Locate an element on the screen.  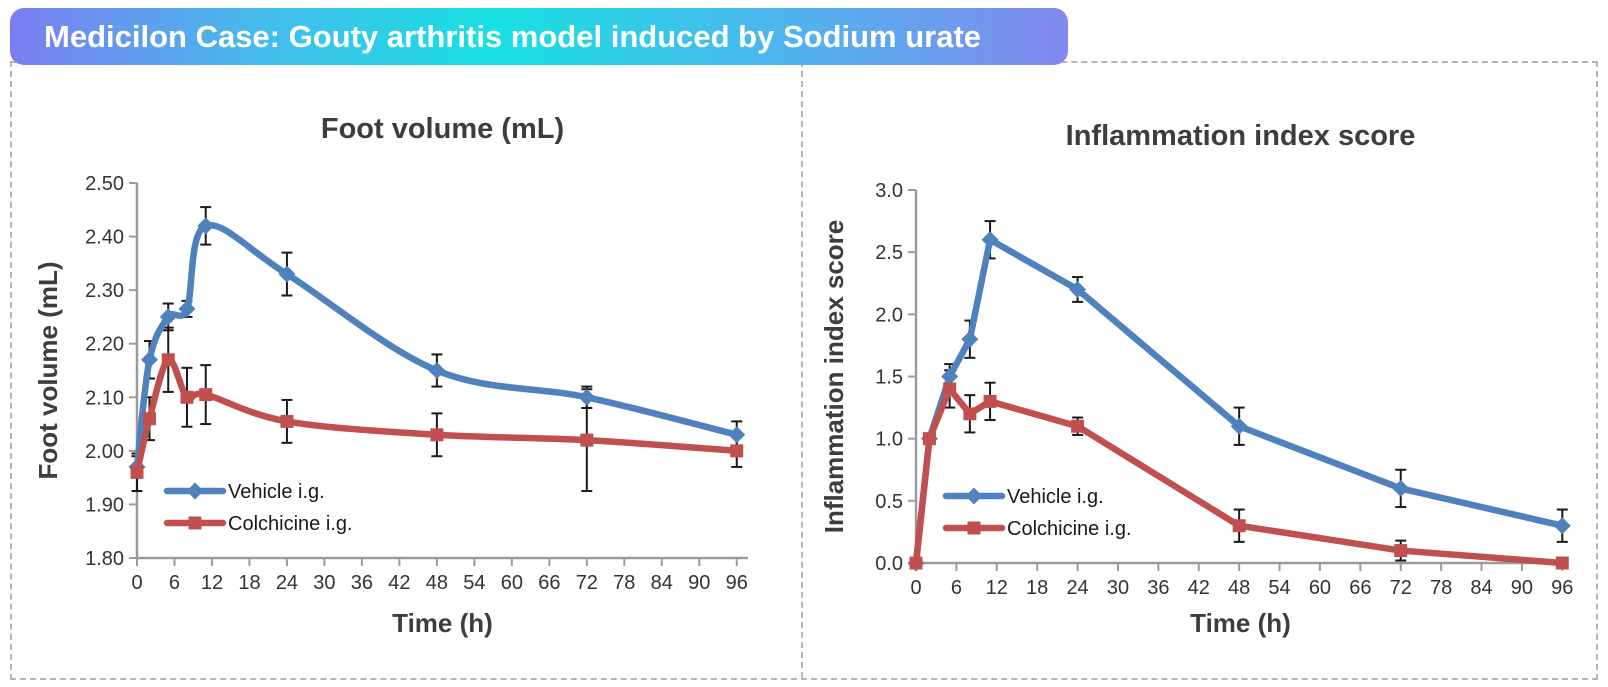
panel-divider is located at coordinates (802, 369).